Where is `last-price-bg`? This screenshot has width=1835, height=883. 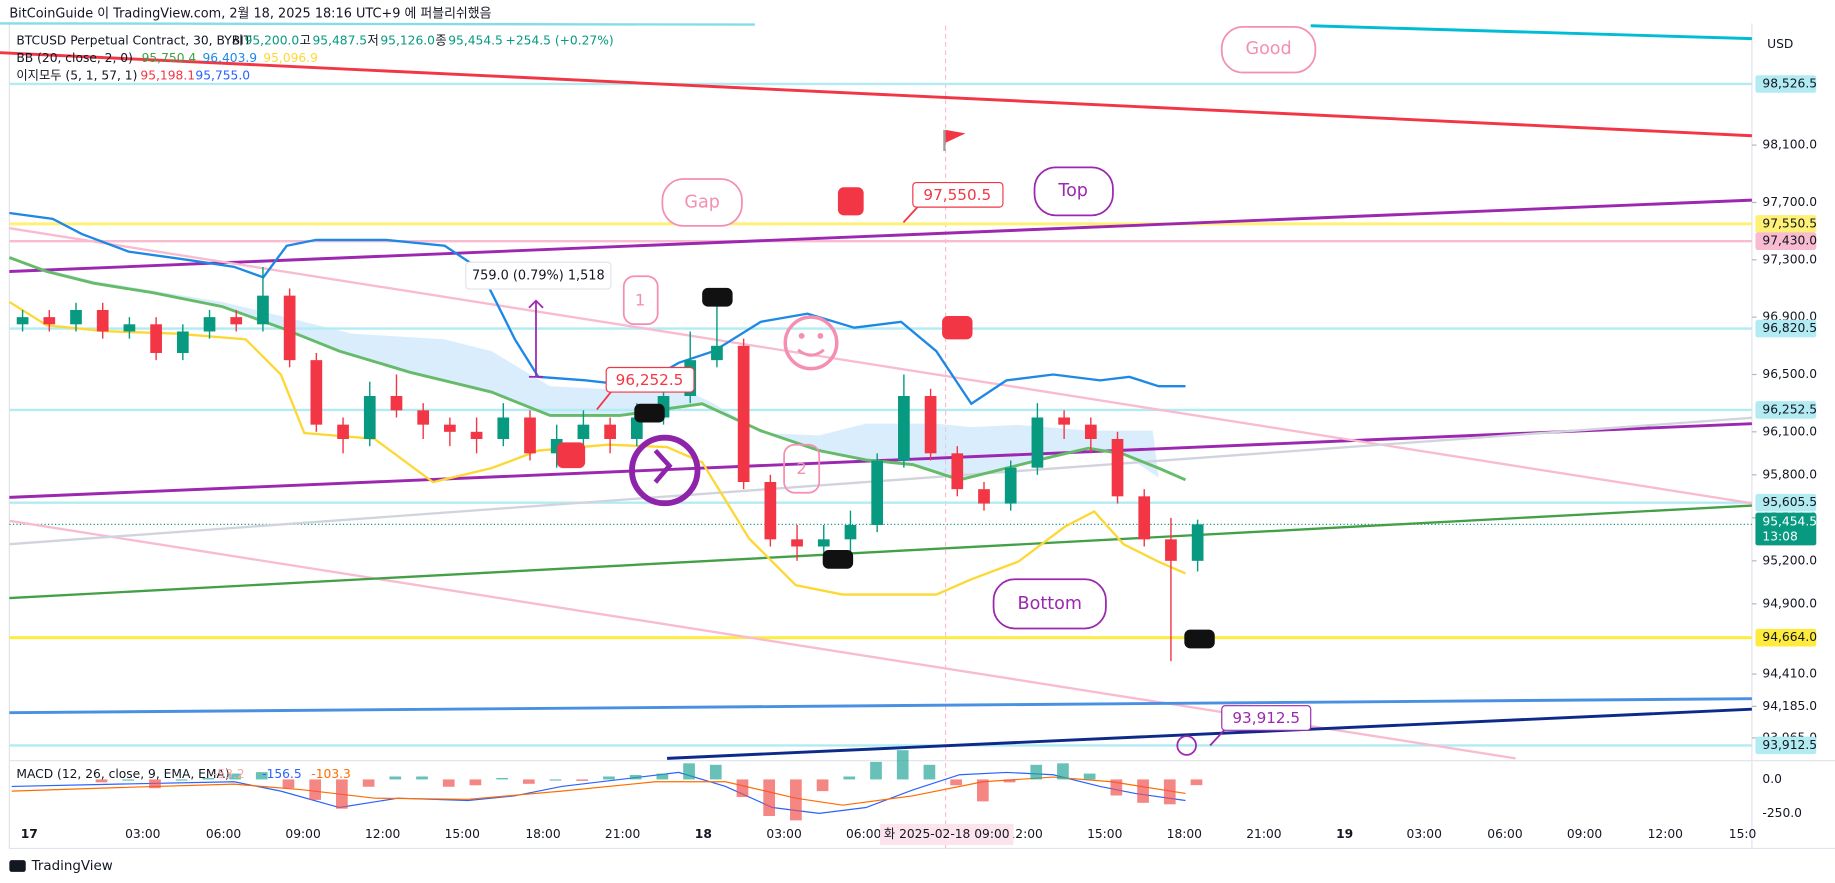 last-price-bg is located at coordinates (1786, 529).